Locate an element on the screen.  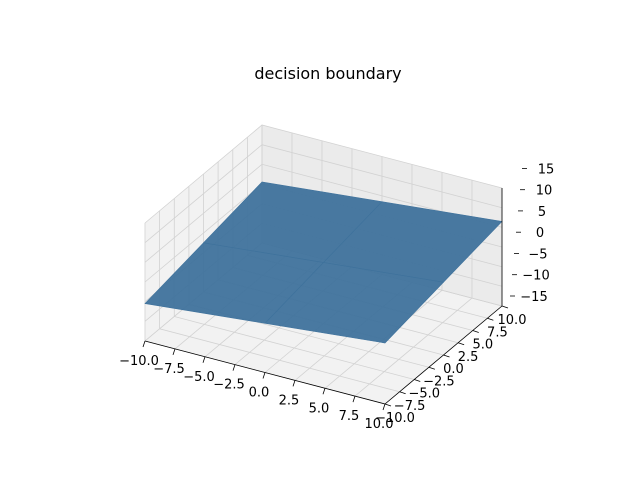
z-tick-label: 10 is located at coordinates (544, 191).